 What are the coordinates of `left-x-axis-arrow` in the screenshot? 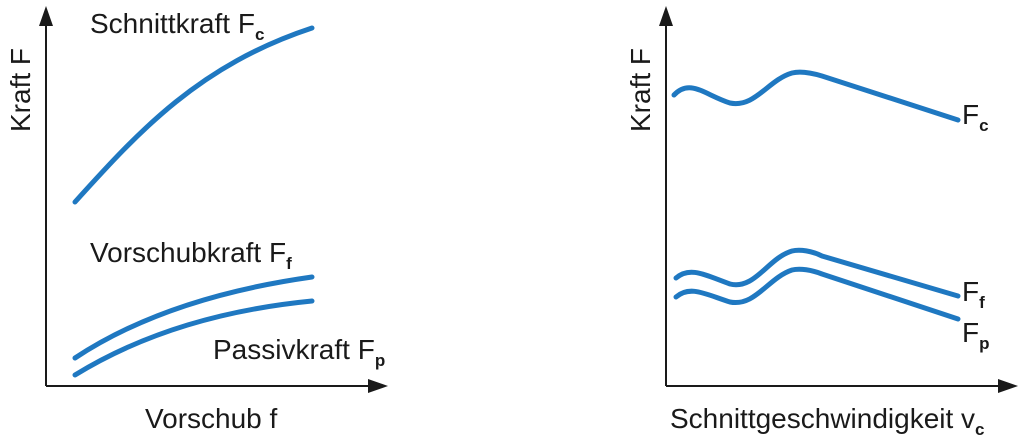 It's located at (378, 386).